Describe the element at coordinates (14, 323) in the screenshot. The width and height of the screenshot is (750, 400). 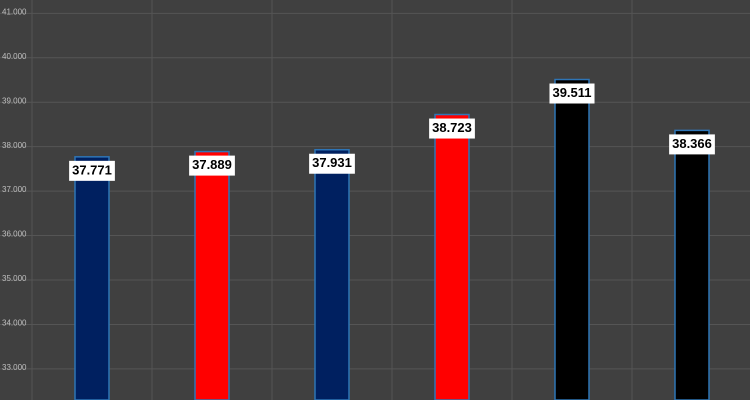
I see `y-tick-label: 34.000` at that location.